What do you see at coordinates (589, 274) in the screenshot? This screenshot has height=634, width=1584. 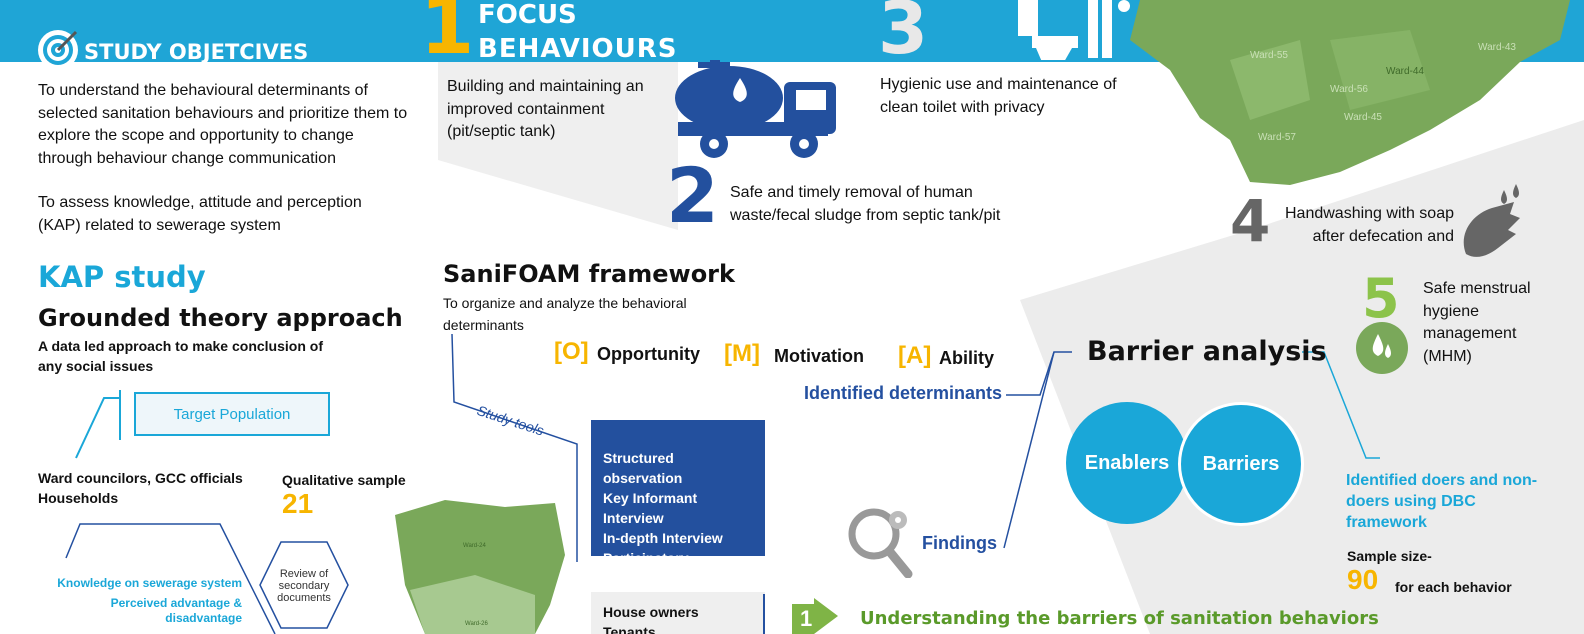 I see `sanifoam-title: SaniFOAM framework` at bounding box center [589, 274].